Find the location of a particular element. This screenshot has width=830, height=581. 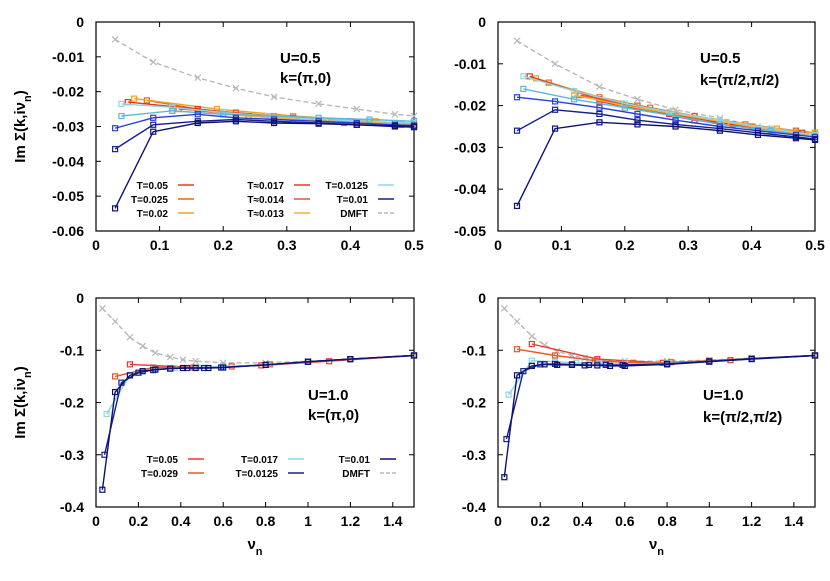

y-tick-label: -0.06 is located at coordinates (68, 231).